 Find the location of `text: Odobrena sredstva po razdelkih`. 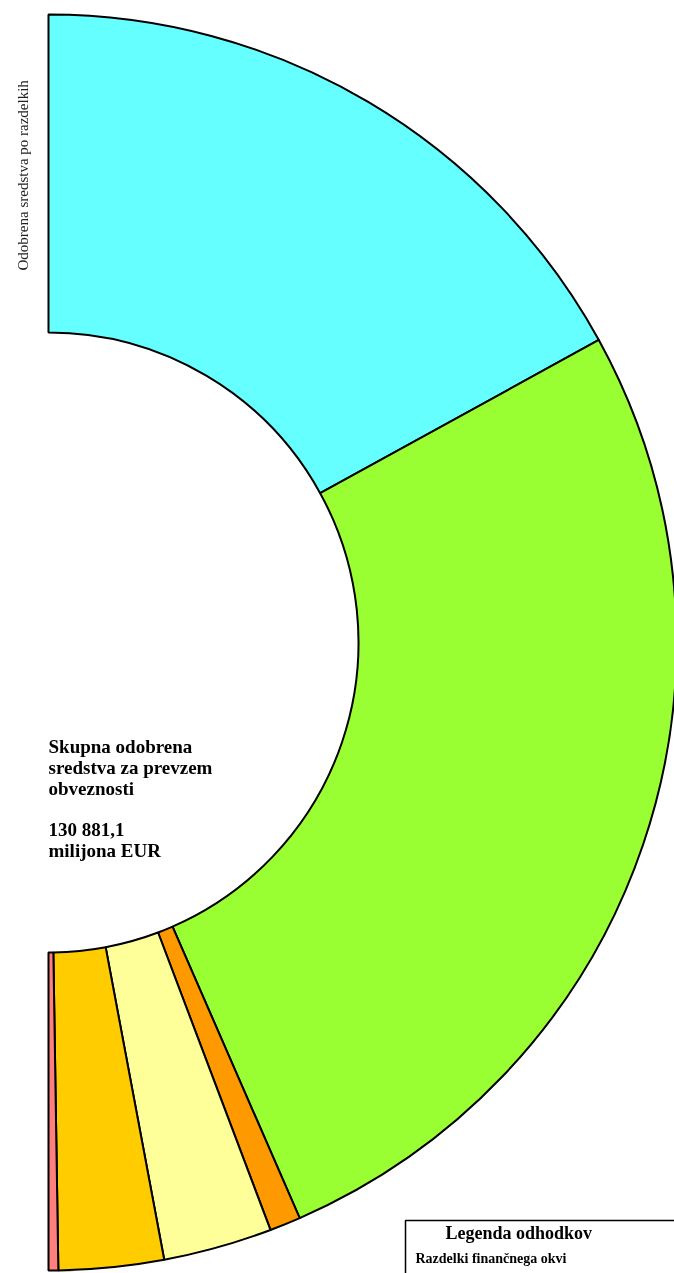

text: Odobrena sredstva po razdelkih is located at coordinates (22, 175).